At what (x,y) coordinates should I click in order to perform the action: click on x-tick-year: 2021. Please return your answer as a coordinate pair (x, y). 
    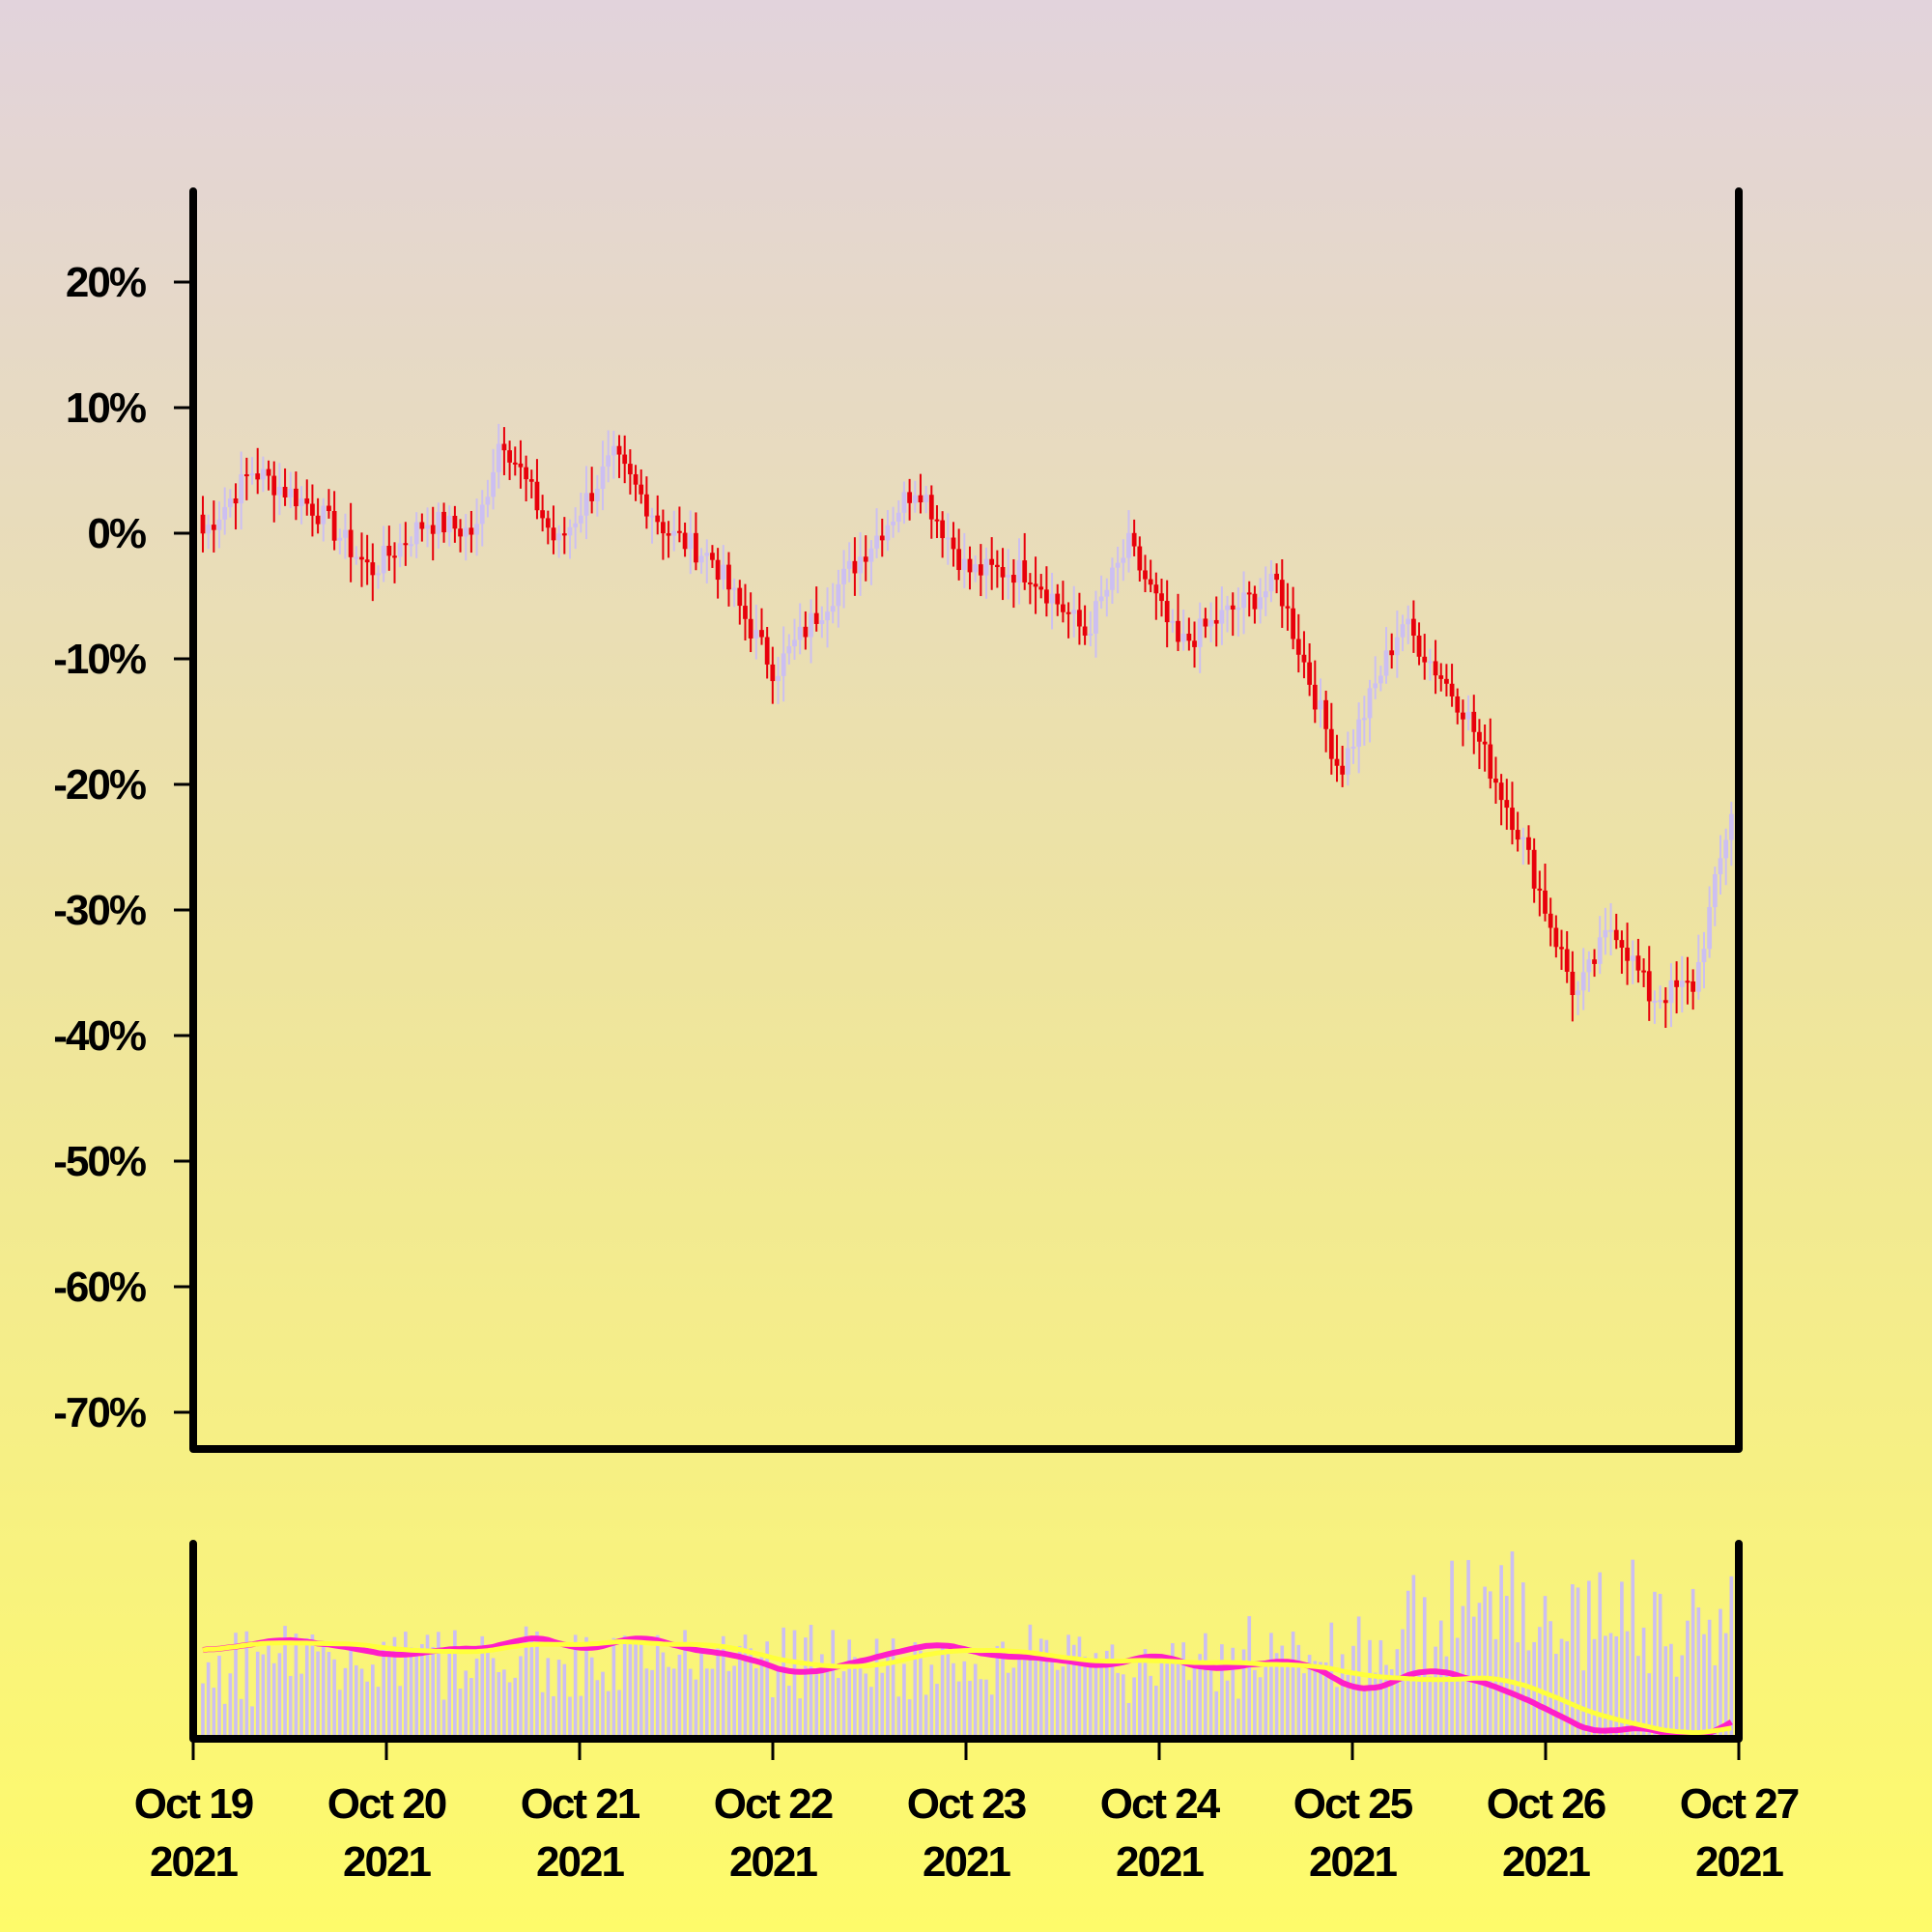
    Looking at the image, I should click on (387, 1862).